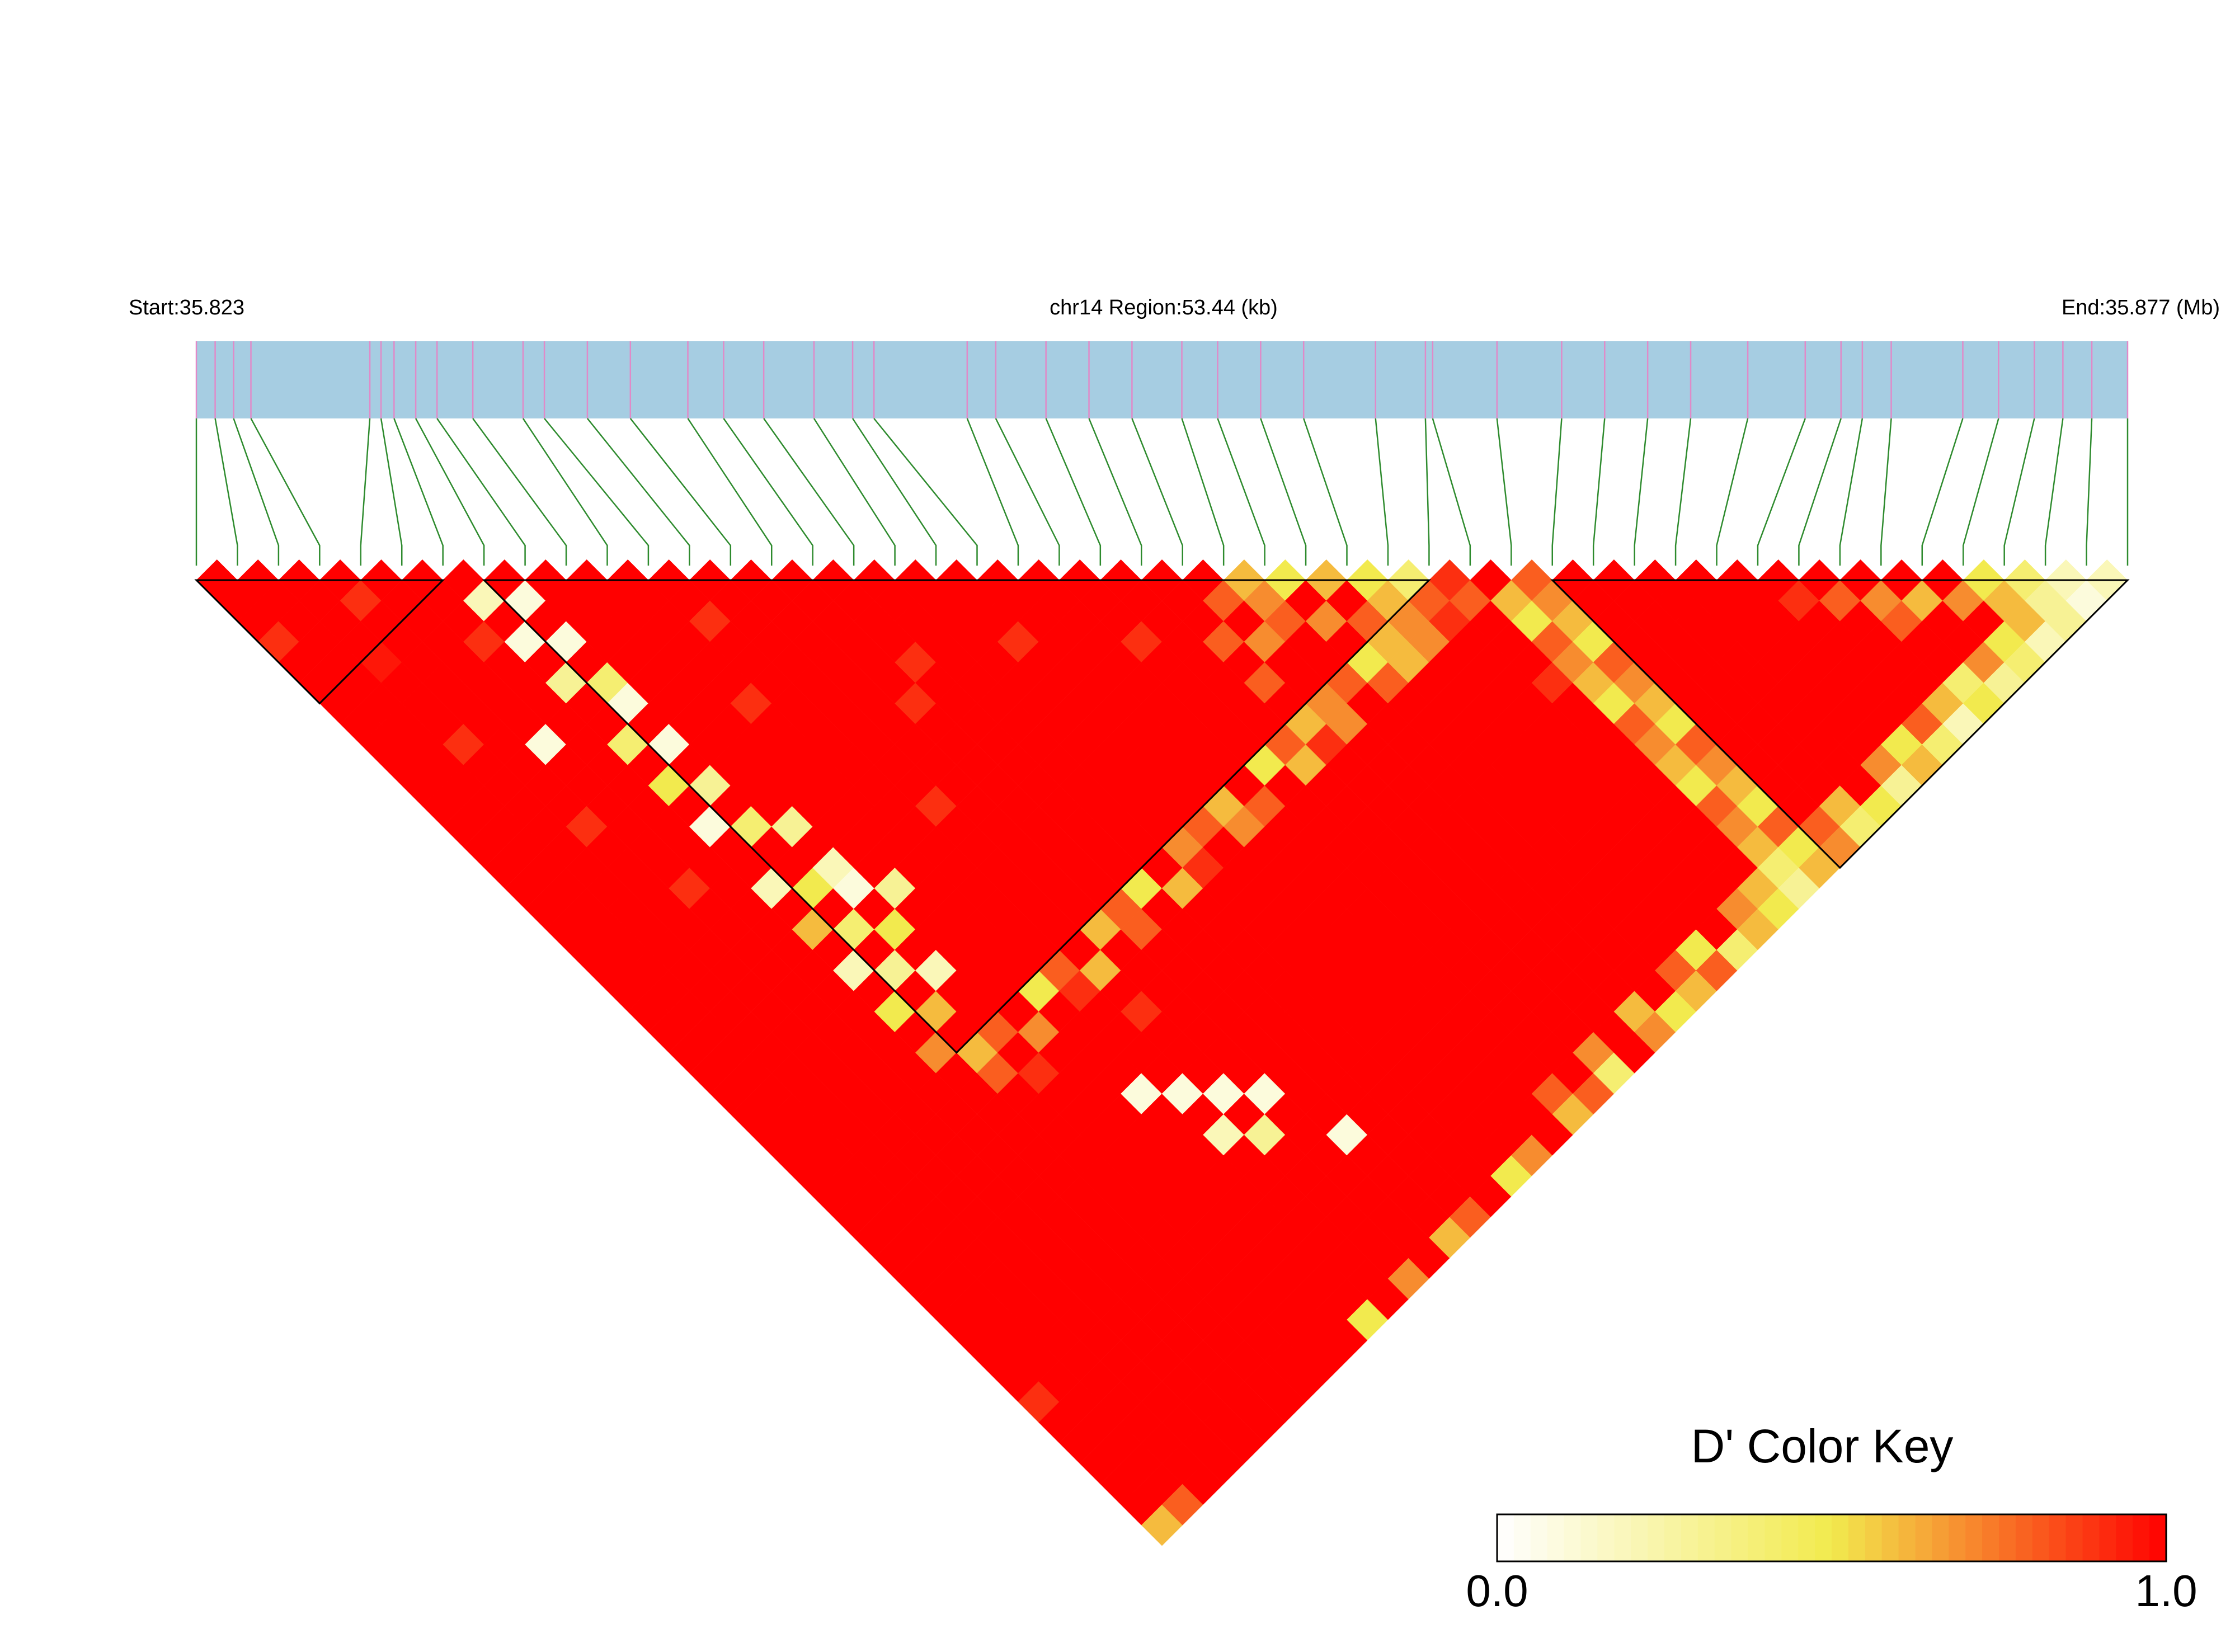 This screenshot has height=1652, width=2235. I want to click on key-tick-label: 0.0, so click(1497, 1591).